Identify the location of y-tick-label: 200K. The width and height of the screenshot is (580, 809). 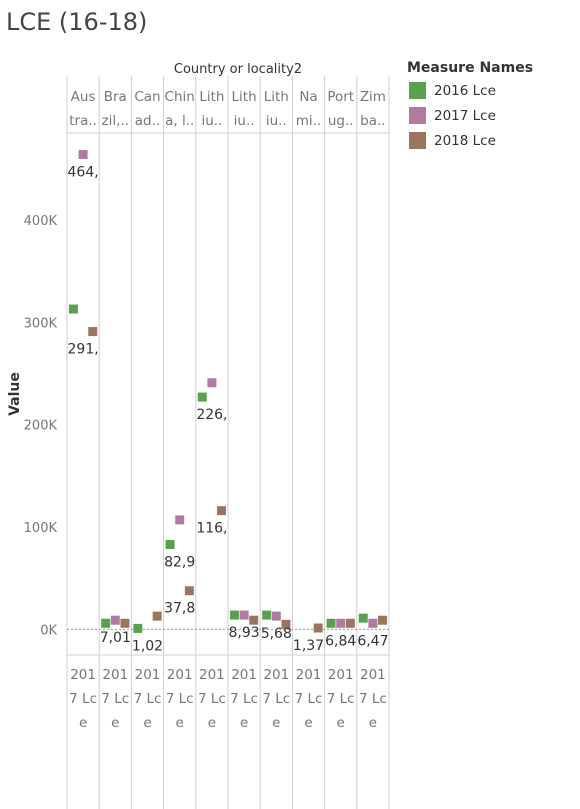
(41, 426).